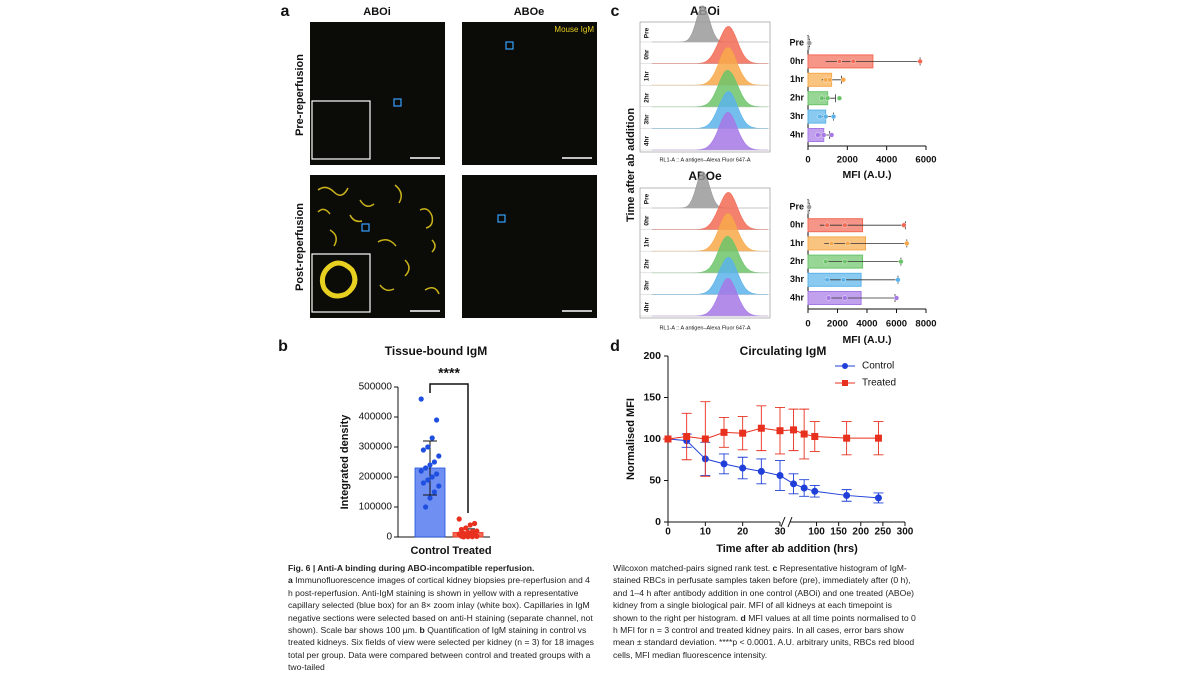  I want to click on panel-label: a, so click(285, 11).